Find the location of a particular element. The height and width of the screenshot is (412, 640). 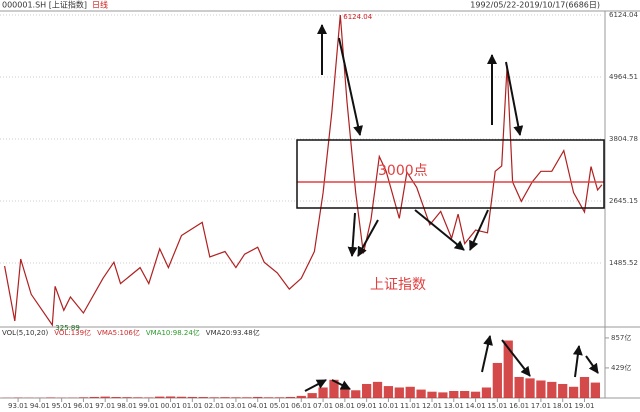

x-tick-label: 94.01 is located at coordinates (40, 406).